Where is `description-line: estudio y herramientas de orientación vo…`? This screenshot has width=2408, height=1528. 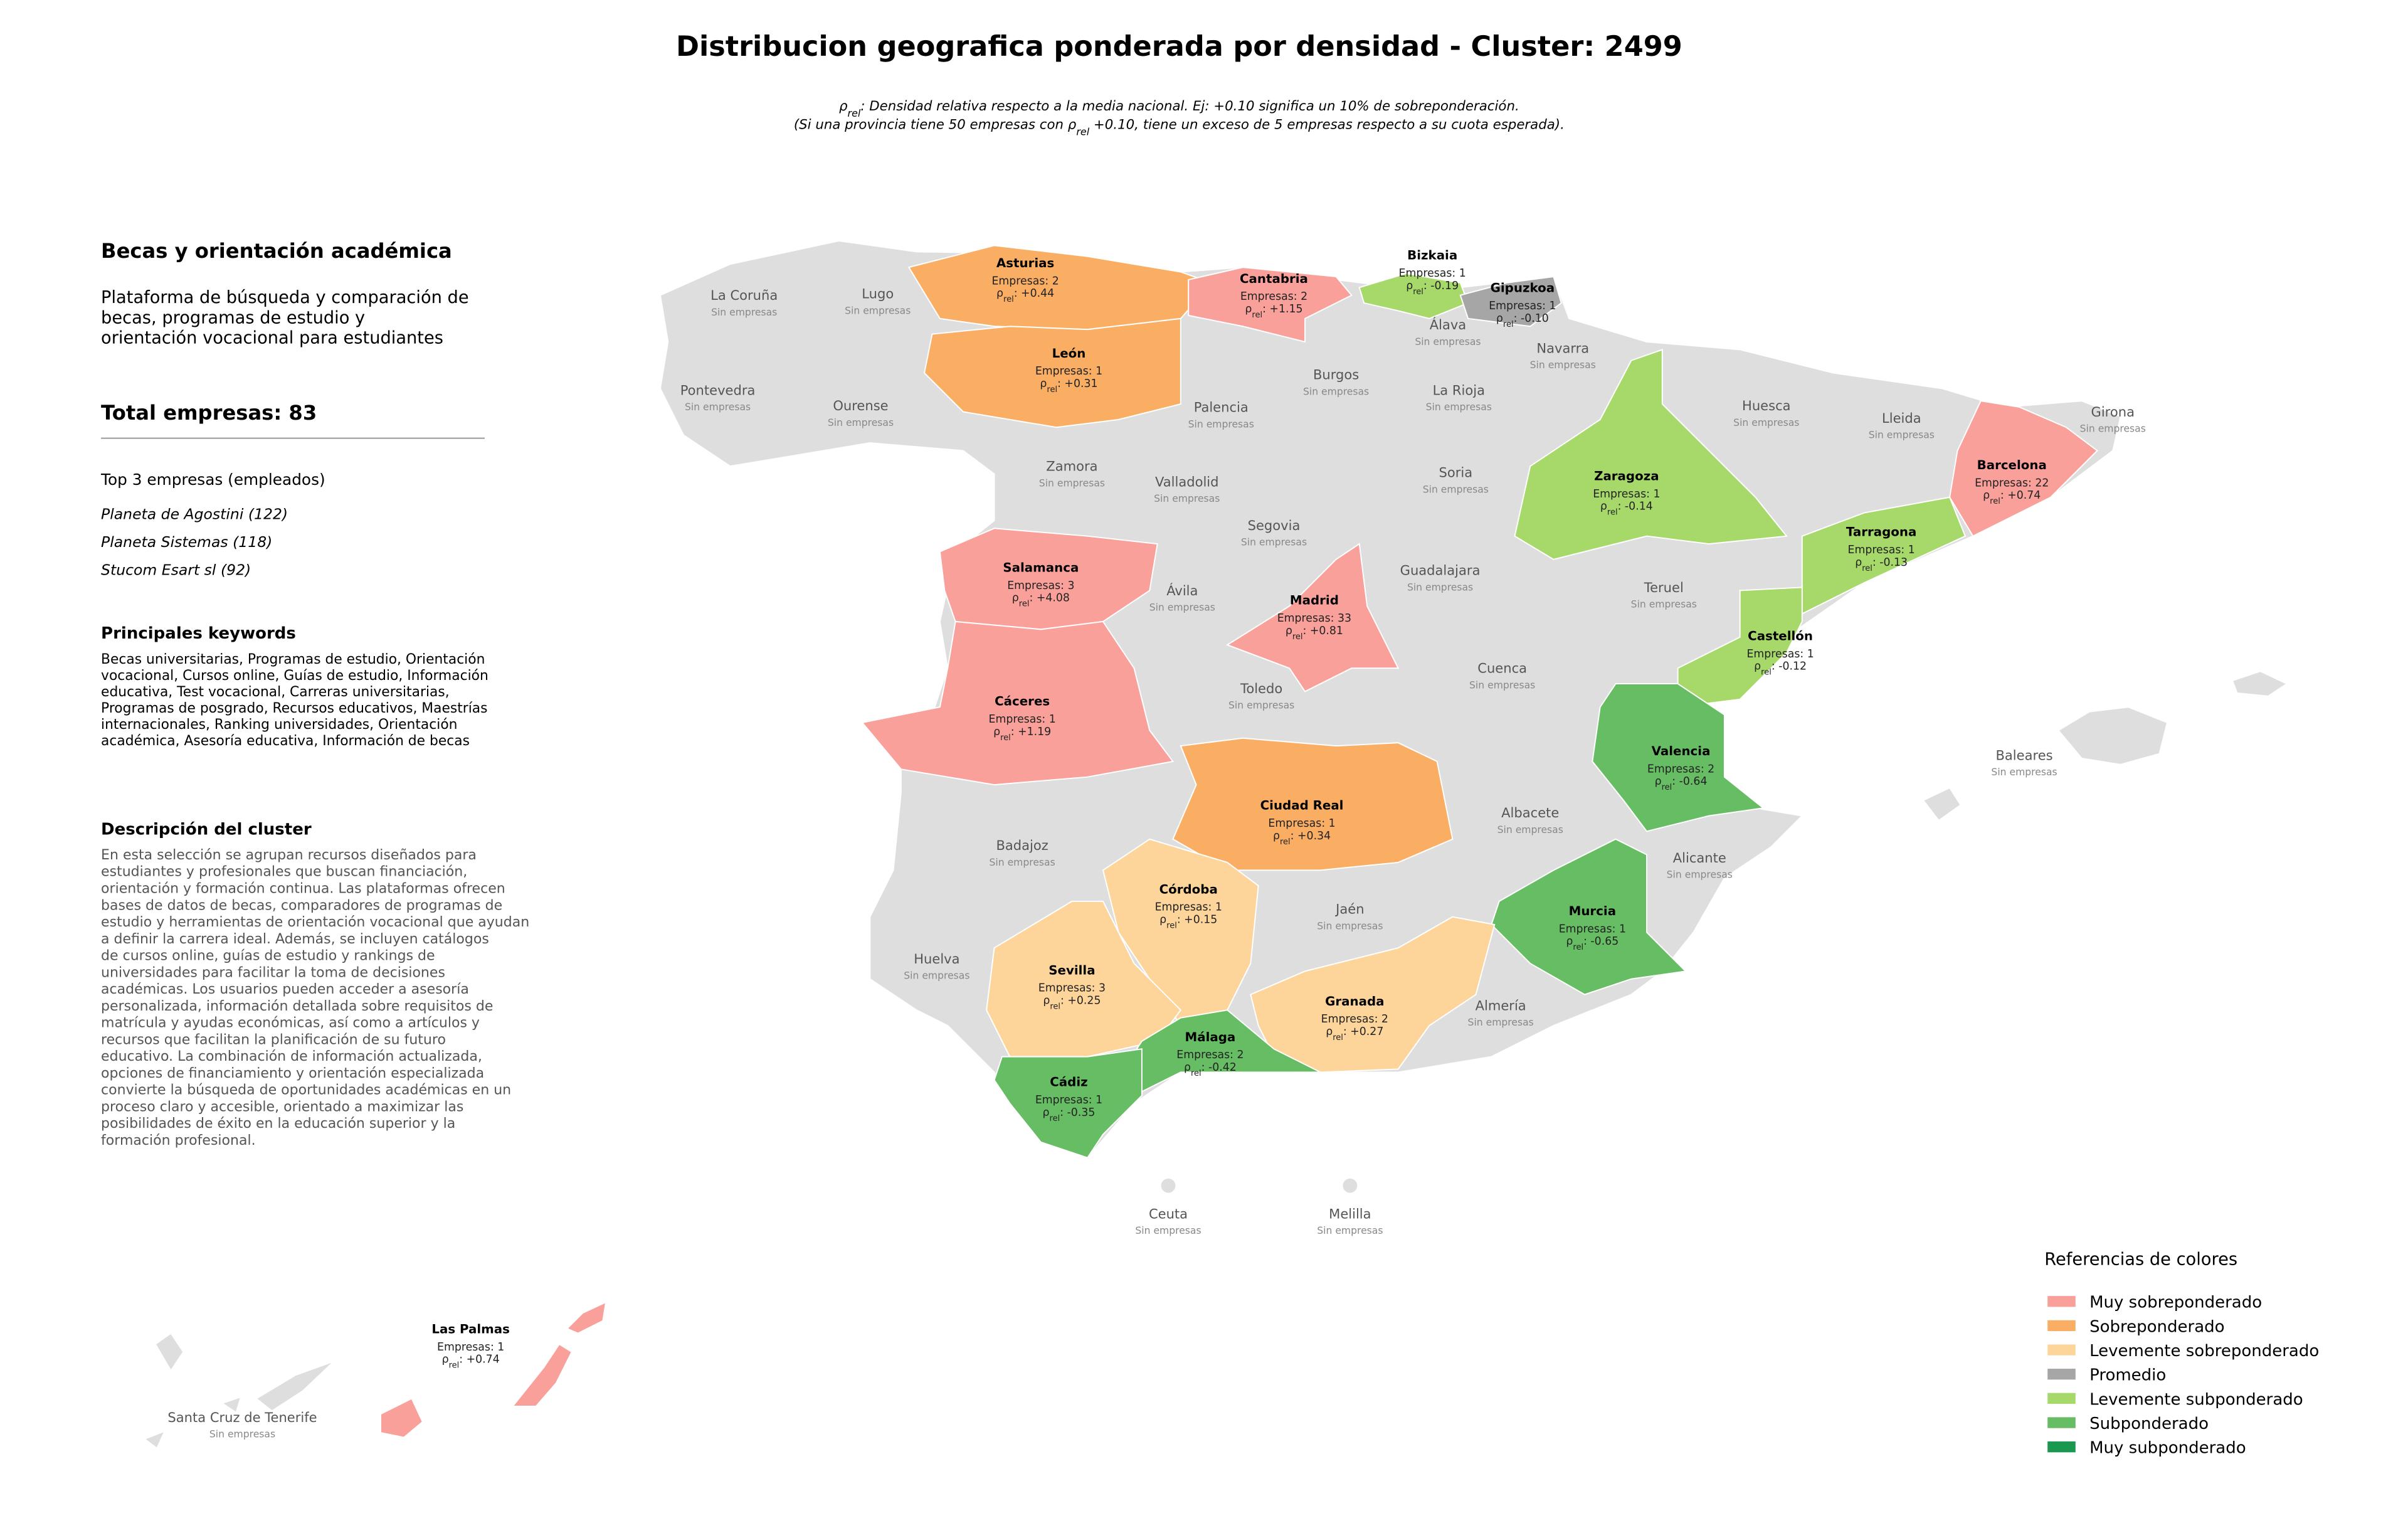
description-line: estudio y herramientas de orientación vo… is located at coordinates (315, 922).